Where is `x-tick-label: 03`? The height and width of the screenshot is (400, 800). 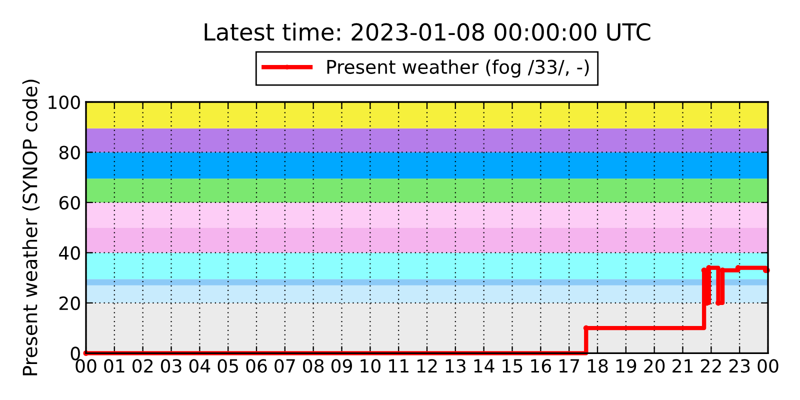
x-tick-label: 03 is located at coordinates (171, 366).